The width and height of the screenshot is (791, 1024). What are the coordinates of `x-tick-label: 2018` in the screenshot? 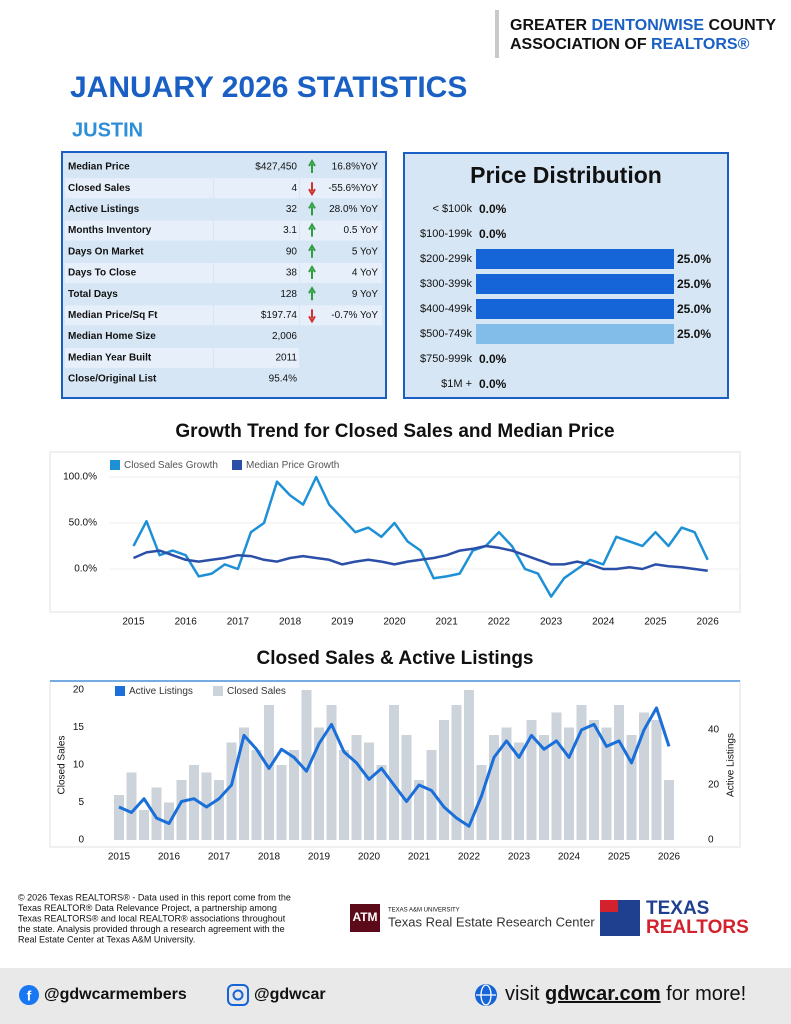 It's located at (269, 857).